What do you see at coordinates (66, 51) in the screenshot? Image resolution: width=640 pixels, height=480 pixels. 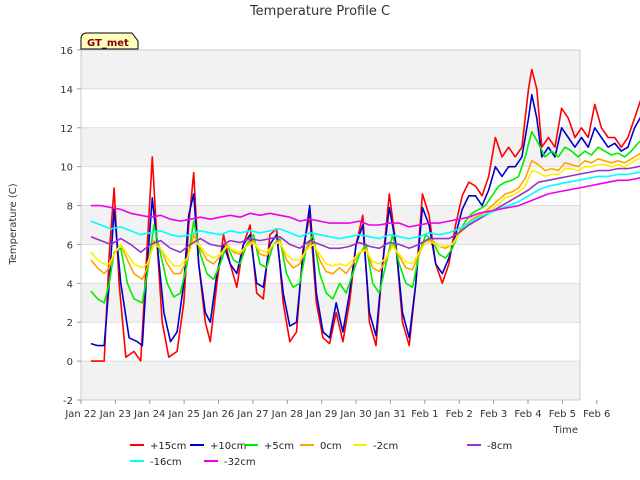 I see `y-tick-label: 16` at bounding box center [66, 51].